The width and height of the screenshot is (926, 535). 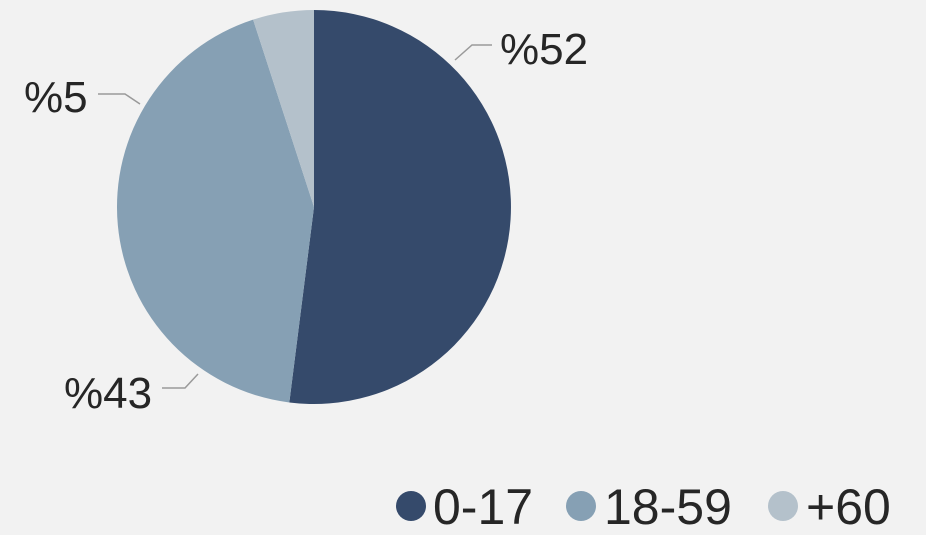 I want to click on legend-item-0-17: 0-17, so click(x=464, y=507).